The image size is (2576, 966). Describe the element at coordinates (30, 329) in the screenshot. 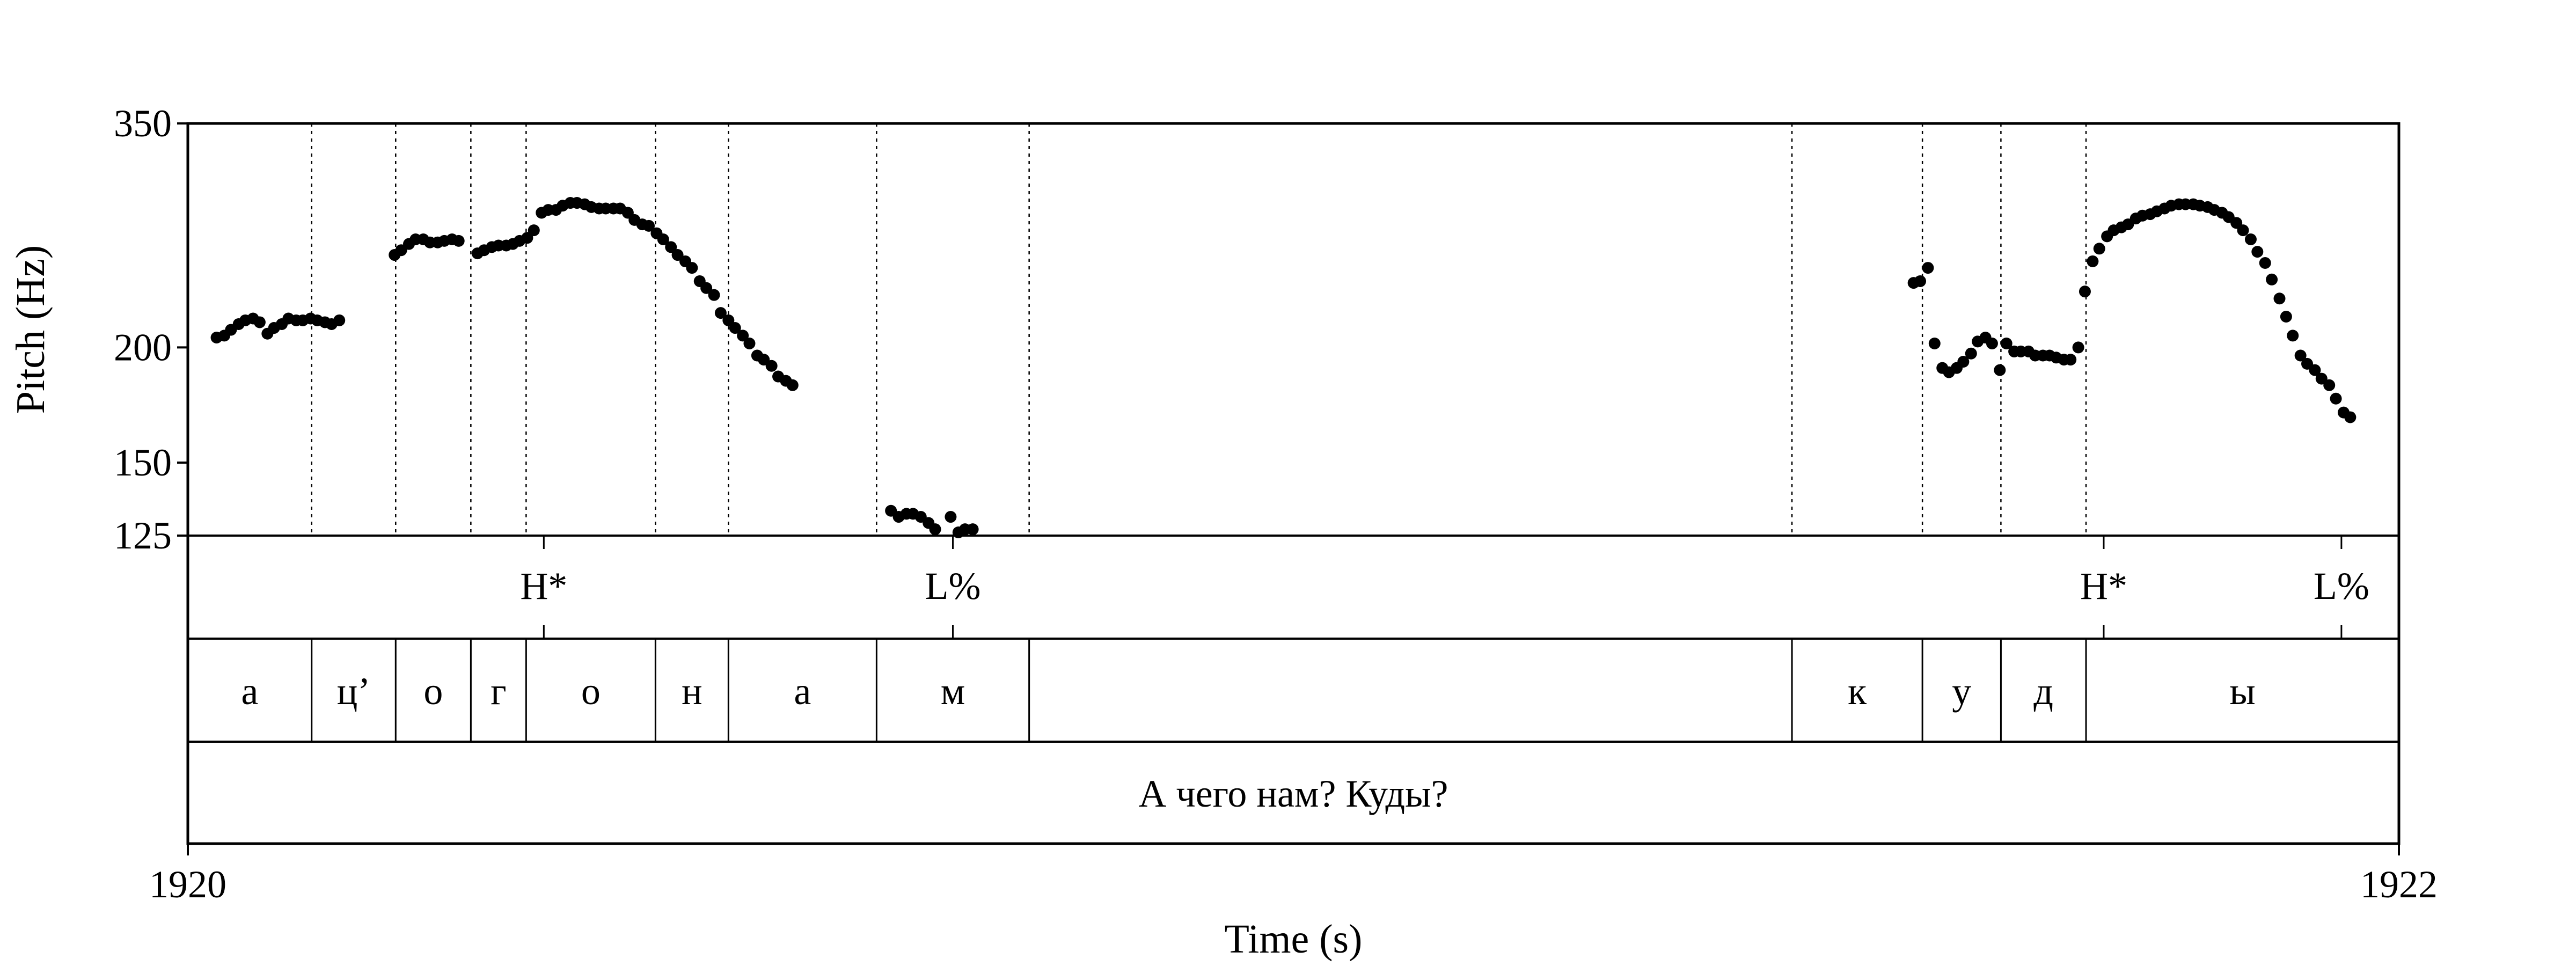

I see `y-axis-label: Pitch (Hz)` at that location.